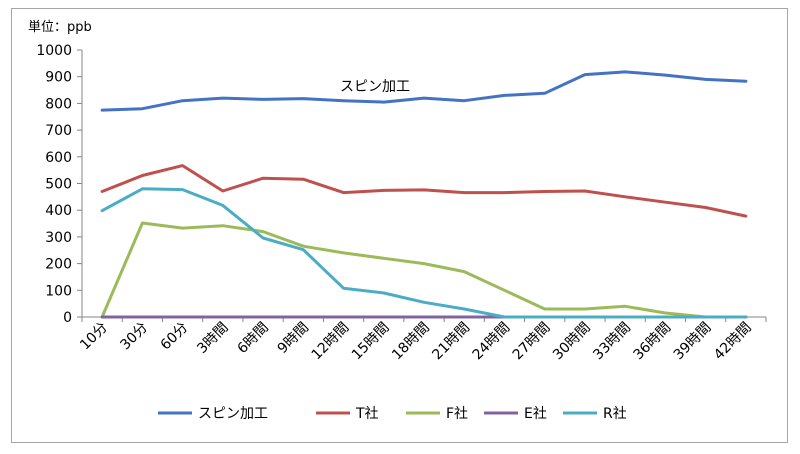  Describe the element at coordinates (451, 342) in the screenshot. I see `x-tick-label: 21時間` at that location.